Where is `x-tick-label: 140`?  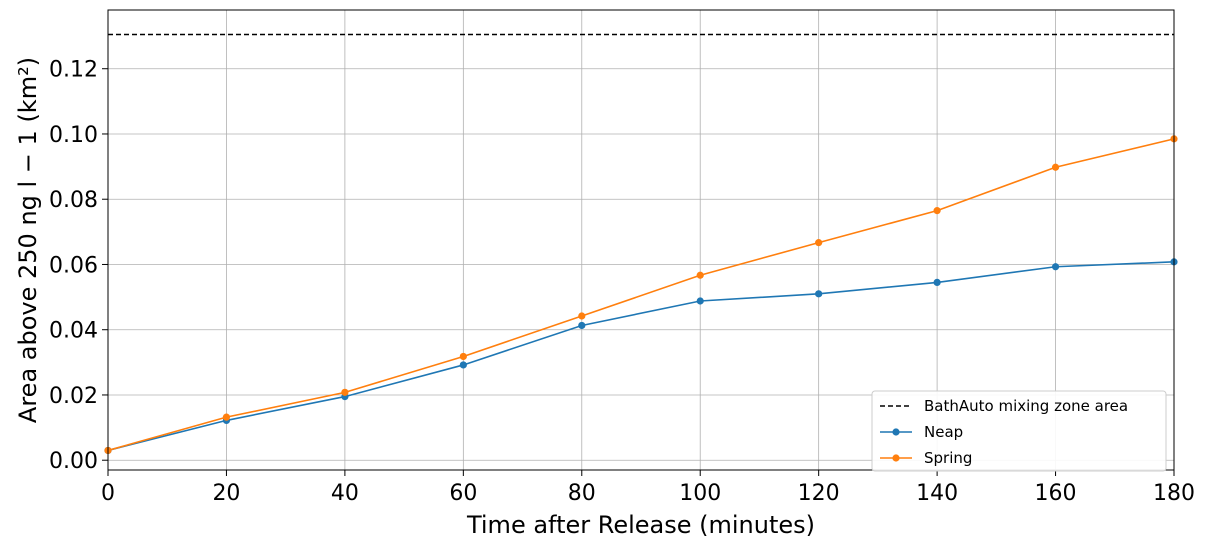
x-tick-label: 140 is located at coordinates (937, 493).